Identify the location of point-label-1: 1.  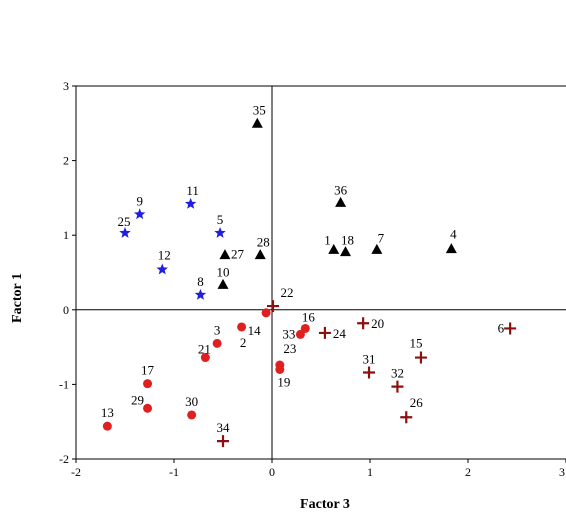
(327, 239).